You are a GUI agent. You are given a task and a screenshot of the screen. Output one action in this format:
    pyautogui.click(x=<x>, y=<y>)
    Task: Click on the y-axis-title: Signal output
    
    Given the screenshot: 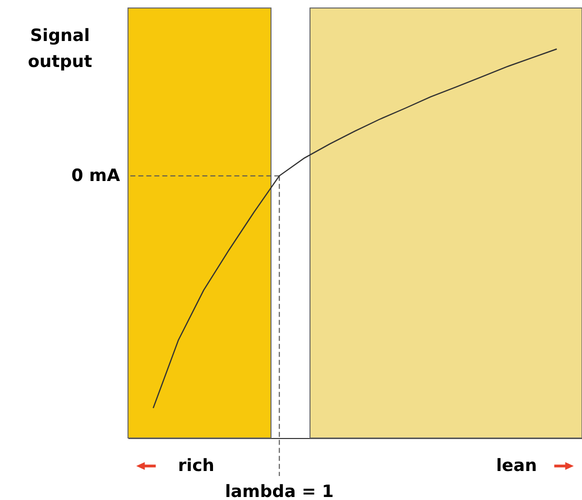 What is the action you would take?
    pyautogui.click(x=60, y=49)
    